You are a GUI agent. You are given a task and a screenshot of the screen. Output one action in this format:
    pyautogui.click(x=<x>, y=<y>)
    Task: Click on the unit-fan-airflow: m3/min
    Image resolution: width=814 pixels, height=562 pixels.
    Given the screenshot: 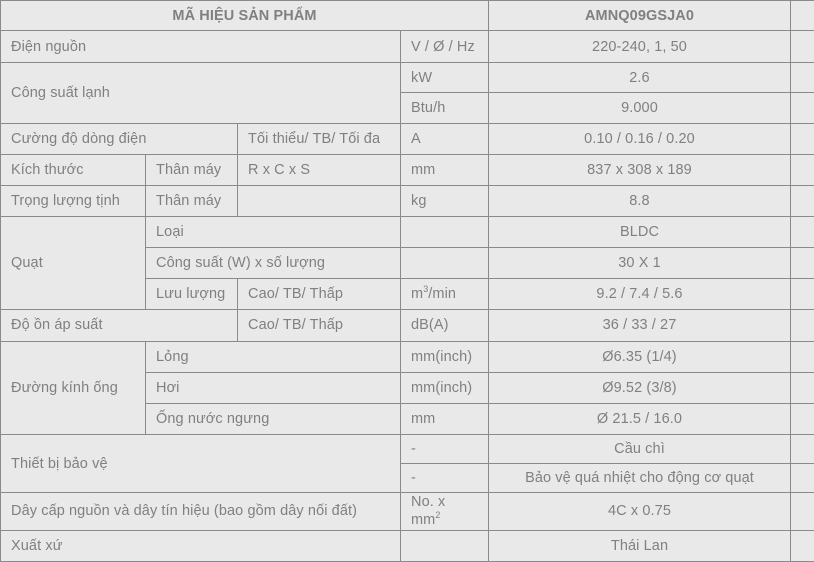 What is the action you would take?
    pyautogui.click(x=444, y=294)
    